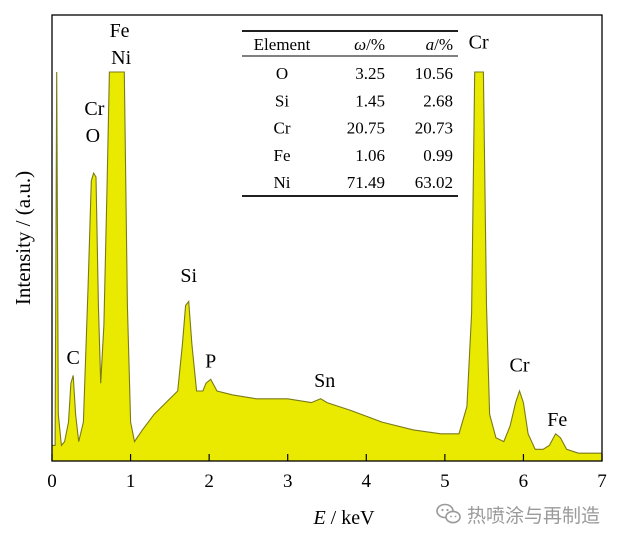 The width and height of the screenshot is (635, 545). What do you see at coordinates (52, 481) in the screenshot?
I see `x-tick-label: 0` at bounding box center [52, 481].